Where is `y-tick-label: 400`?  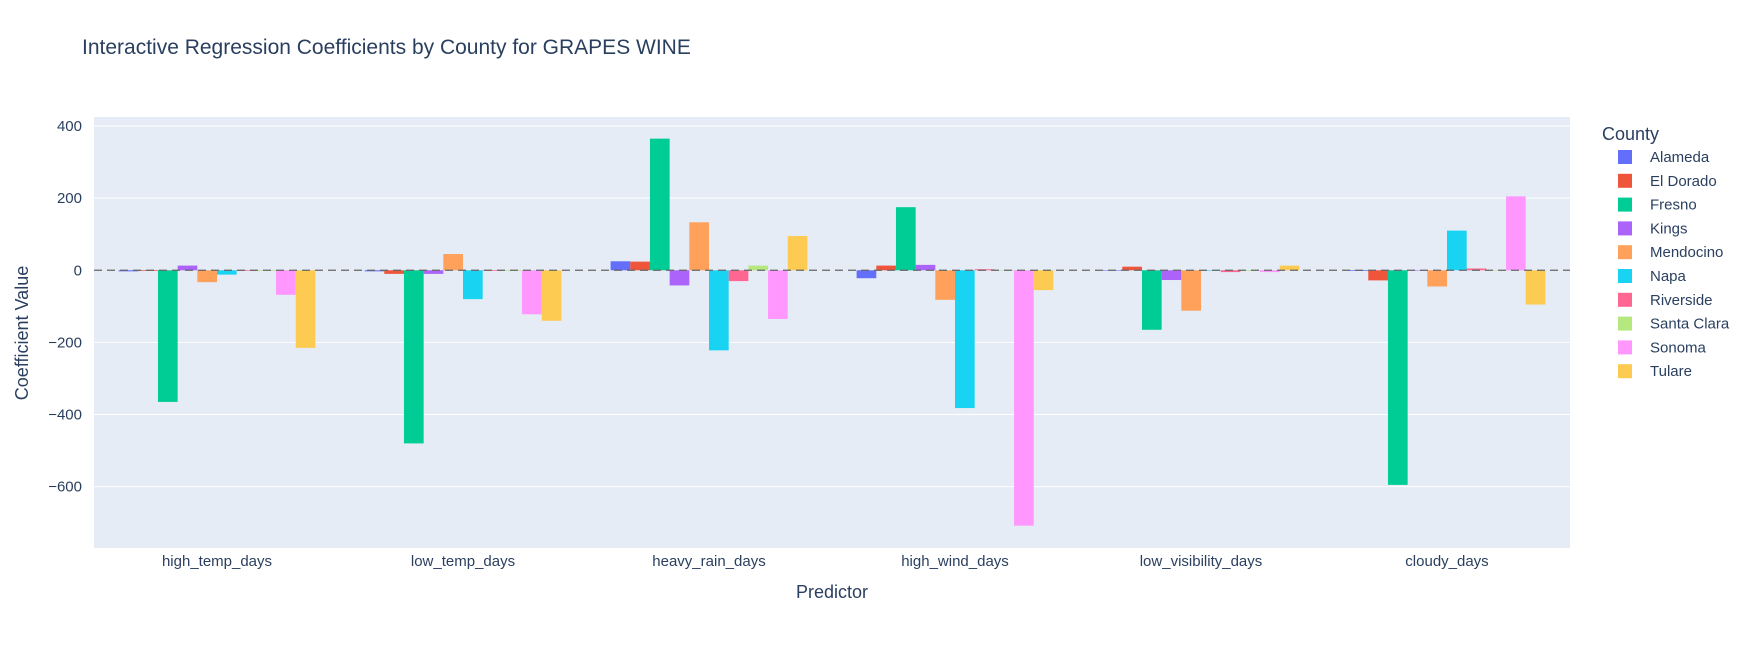 y-tick-label: 400 is located at coordinates (69, 126).